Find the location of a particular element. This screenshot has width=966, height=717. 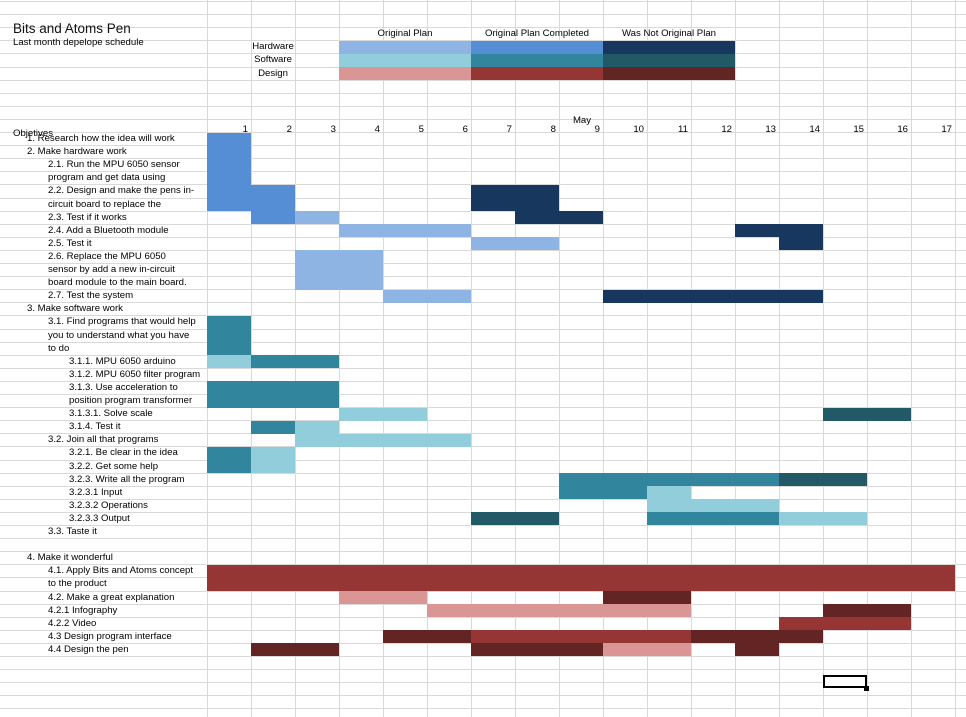

task-label: board module to the main board. is located at coordinates (117, 283).